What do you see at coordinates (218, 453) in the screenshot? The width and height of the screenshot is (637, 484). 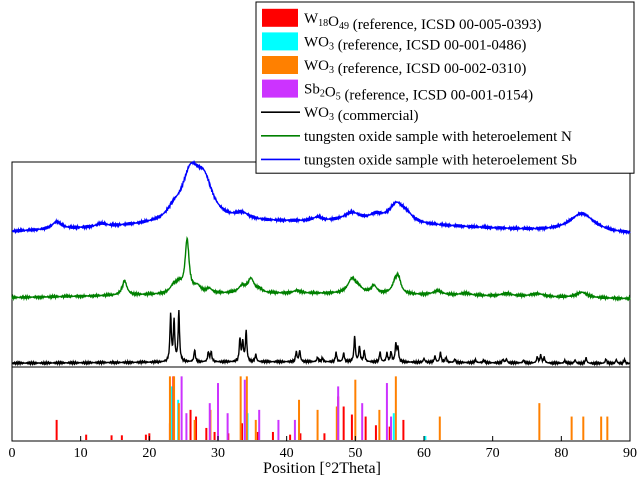 I see `x-tick-label: 30` at bounding box center [218, 453].